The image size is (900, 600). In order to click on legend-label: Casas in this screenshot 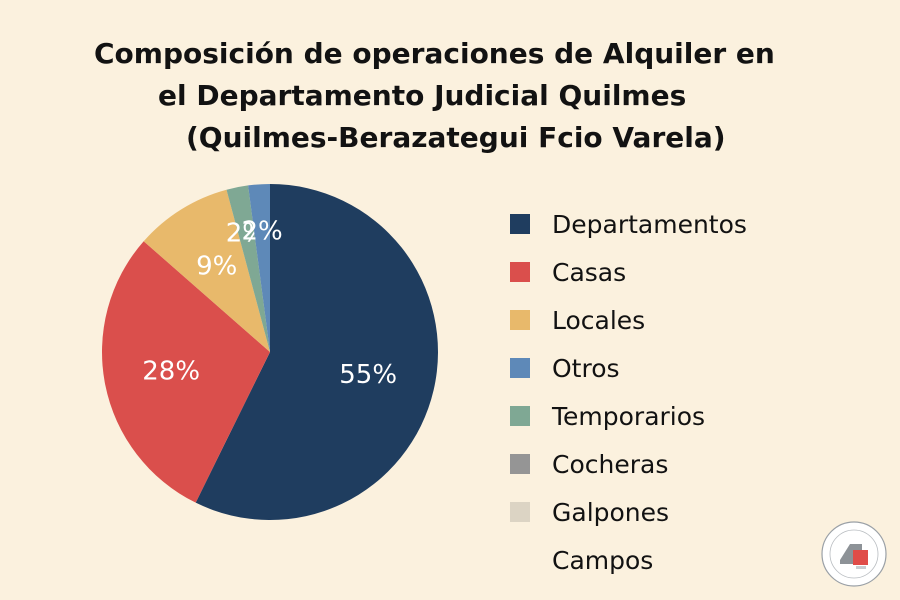, I will do `click(589, 272)`.